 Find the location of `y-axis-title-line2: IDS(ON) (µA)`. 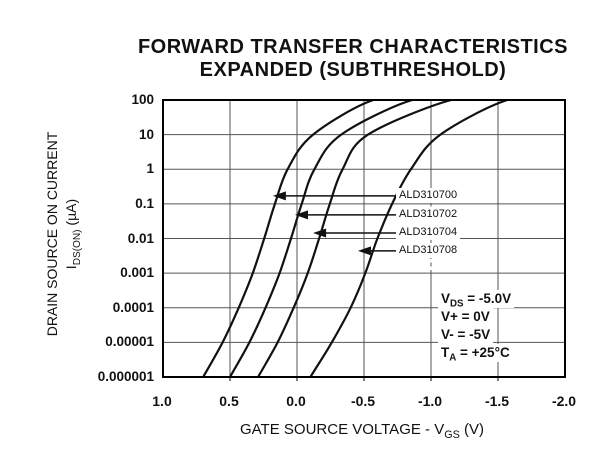

y-axis-title-line2: IDS(ON) (µA) is located at coordinates (73, 234).